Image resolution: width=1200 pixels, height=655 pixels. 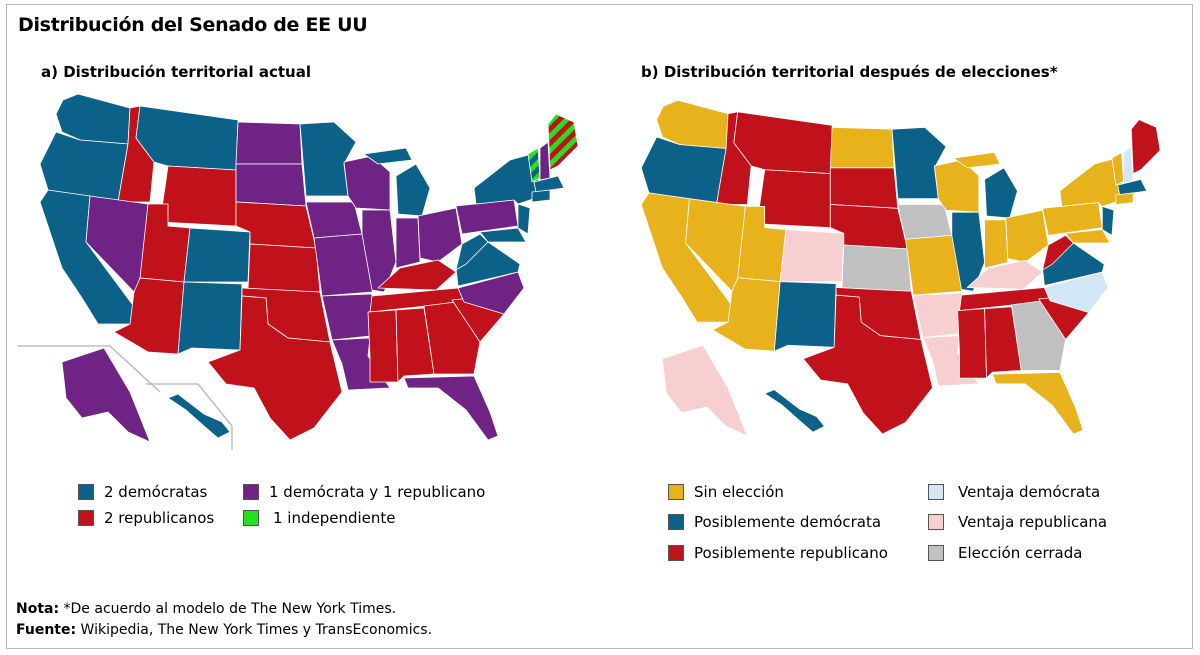 What do you see at coordinates (791, 553) in the screenshot?
I see `legend-label: Posiblemente republicano` at bounding box center [791, 553].